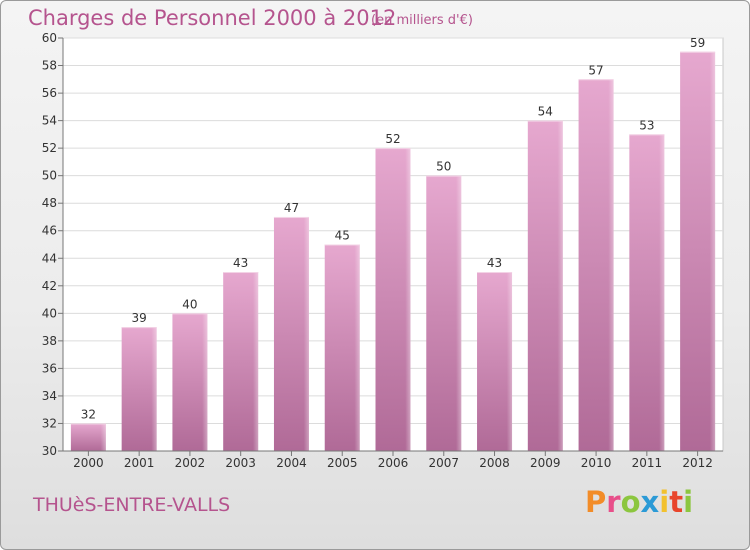  Describe the element at coordinates (646, 125) in the screenshot. I see `data-label: 53` at that location.